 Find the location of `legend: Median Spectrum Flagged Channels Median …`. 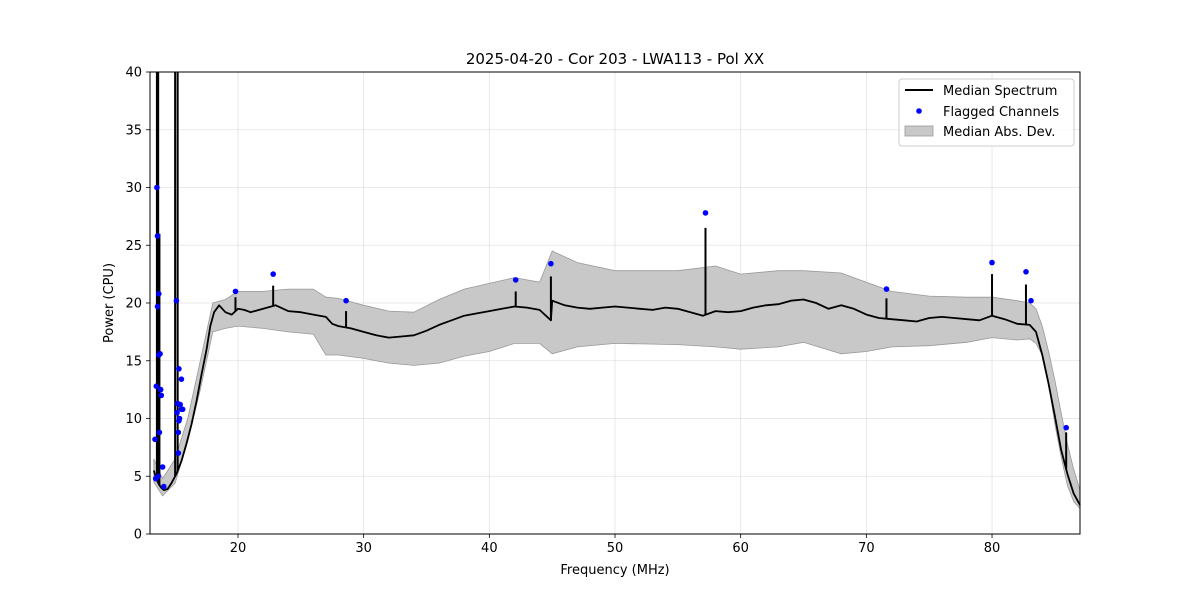

legend: Median Spectrum Flagged Channels Median … is located at coordinates (986, 112).